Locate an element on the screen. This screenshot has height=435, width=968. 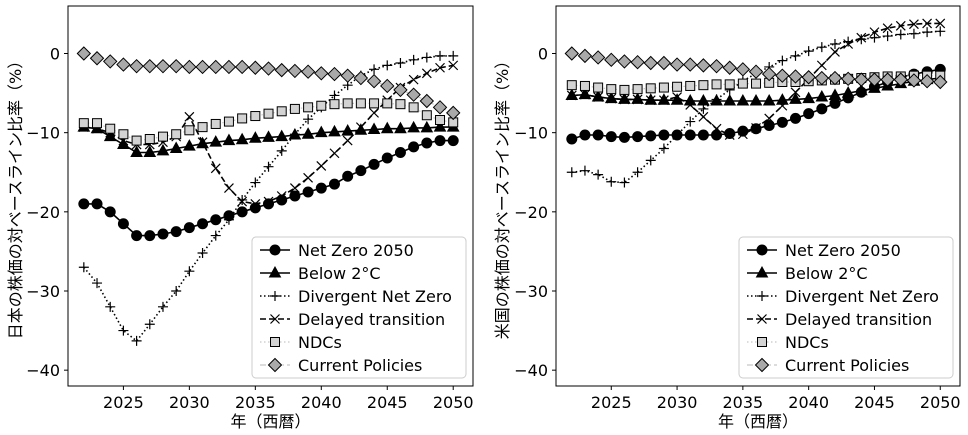
series-below-2c is located at coordinates (756, 88).